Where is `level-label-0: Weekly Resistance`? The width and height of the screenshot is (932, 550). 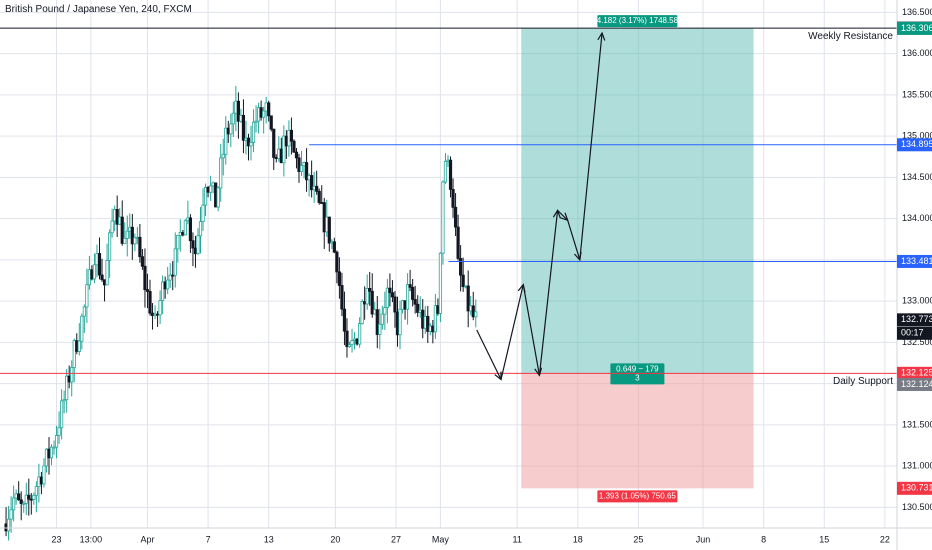 level-label-0: Weekly Resistance is located at coordinates (850, 36).